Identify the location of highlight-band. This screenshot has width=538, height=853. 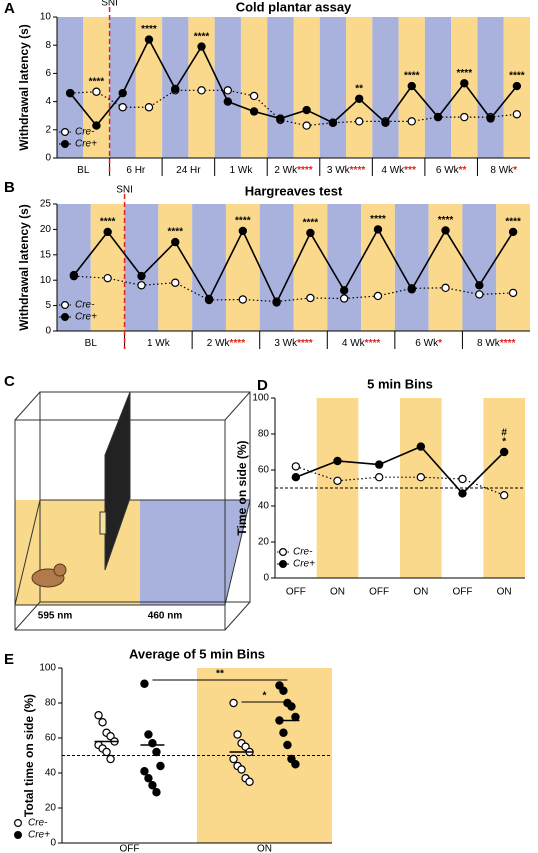
(504, 488).